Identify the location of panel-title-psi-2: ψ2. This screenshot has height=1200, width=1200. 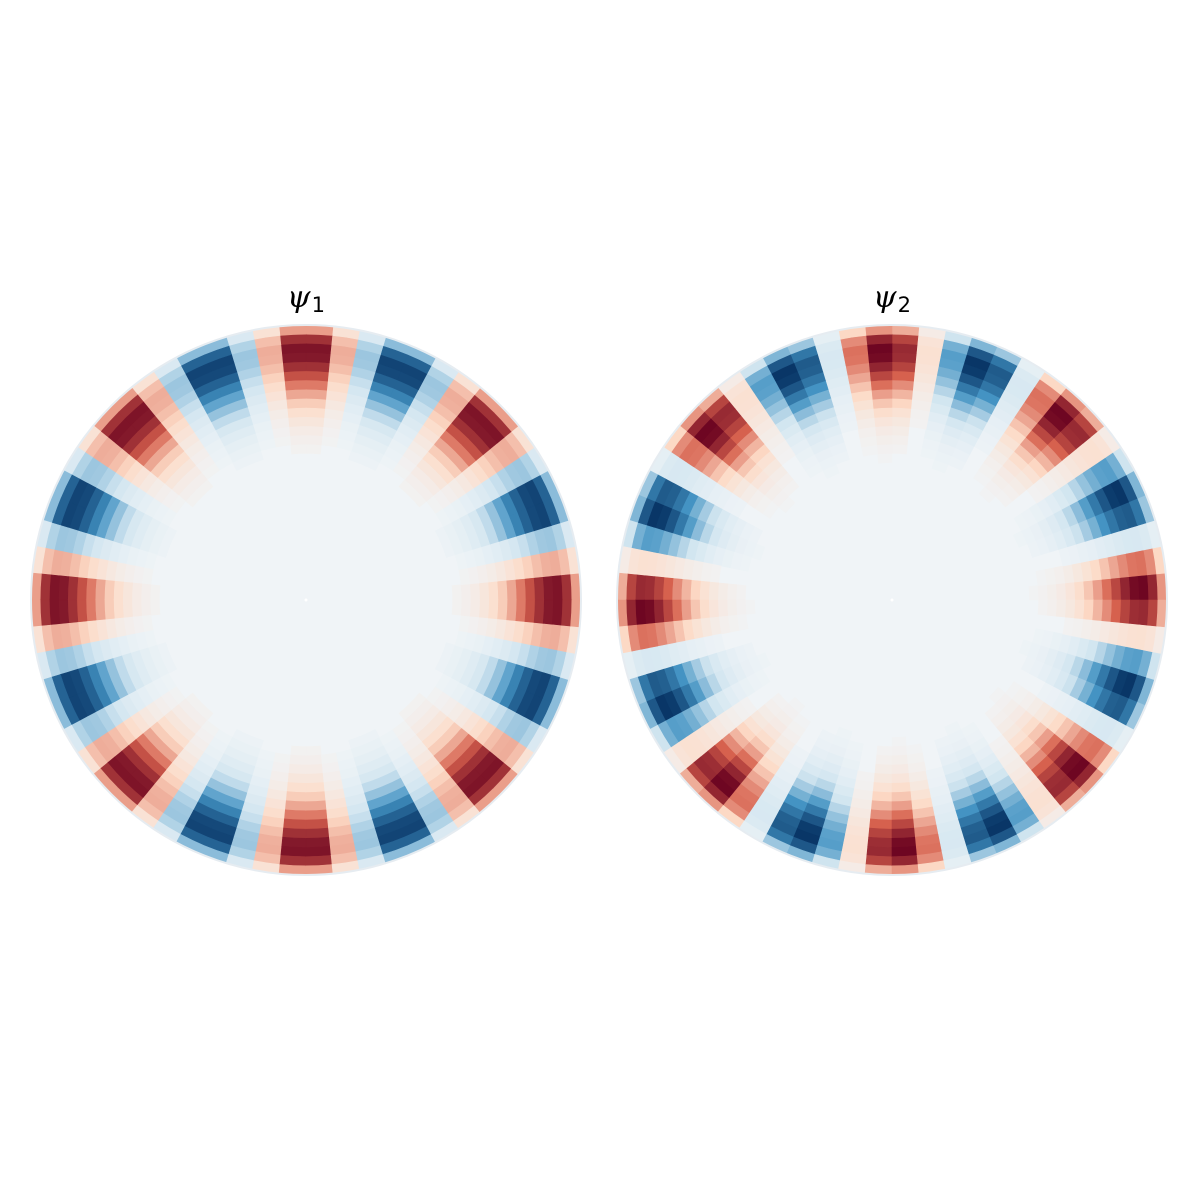
(892, 301).